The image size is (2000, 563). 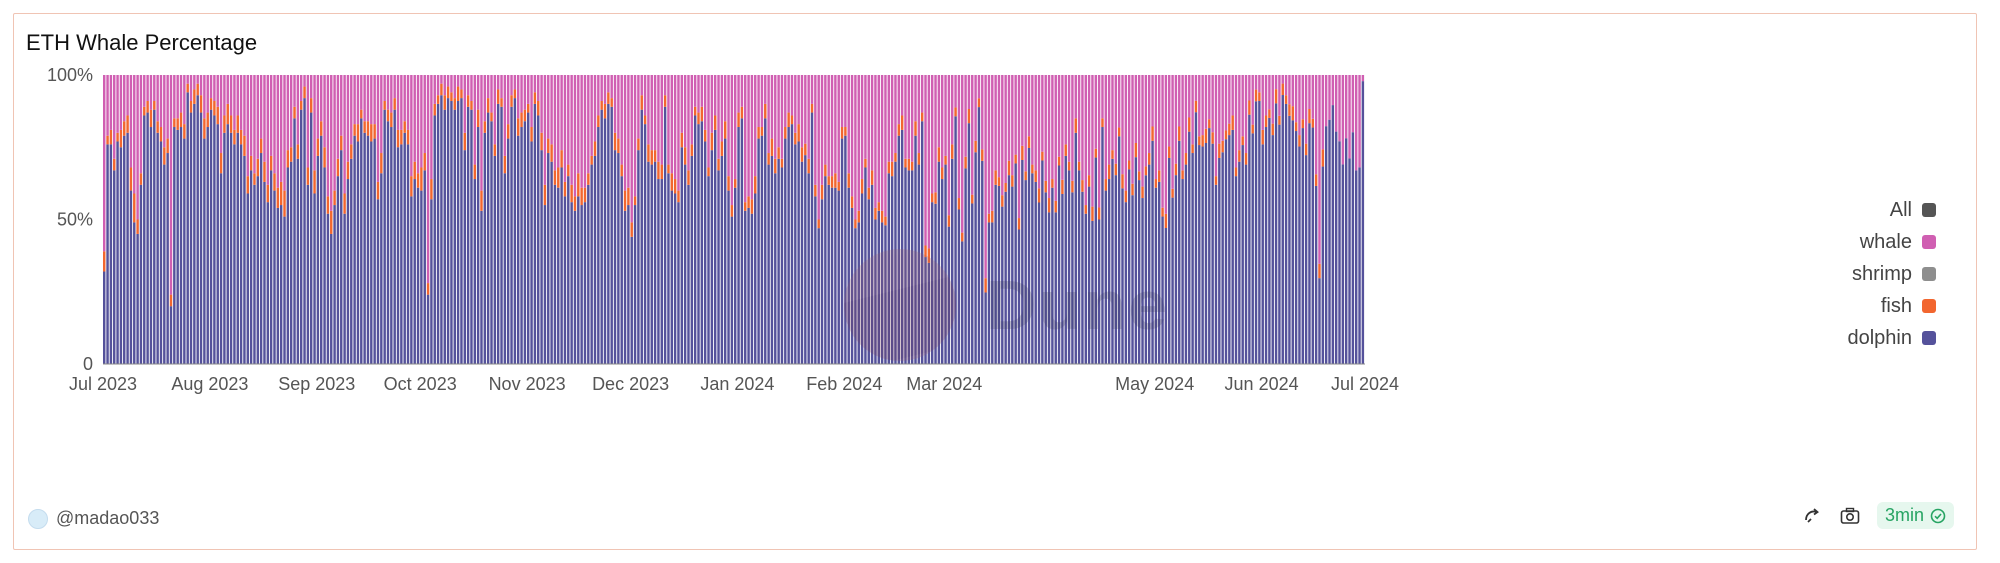 I want to click on legend-item-all: All, so click(x=1856, y=210).